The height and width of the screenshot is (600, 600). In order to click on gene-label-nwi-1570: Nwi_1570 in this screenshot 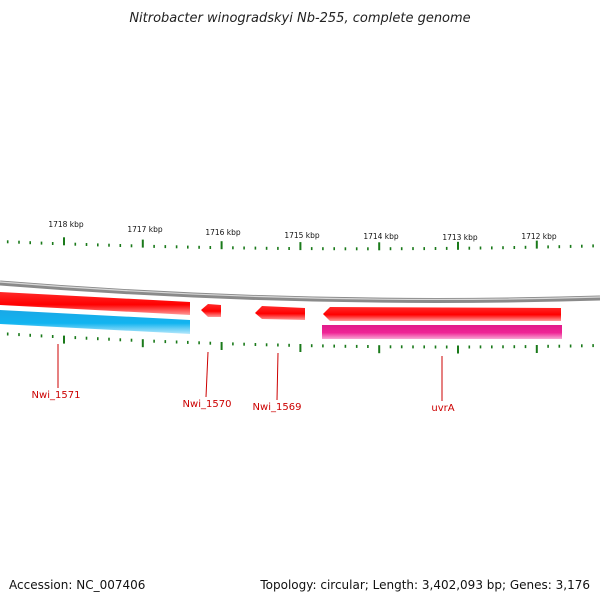, I will do `click(207, 404)`.